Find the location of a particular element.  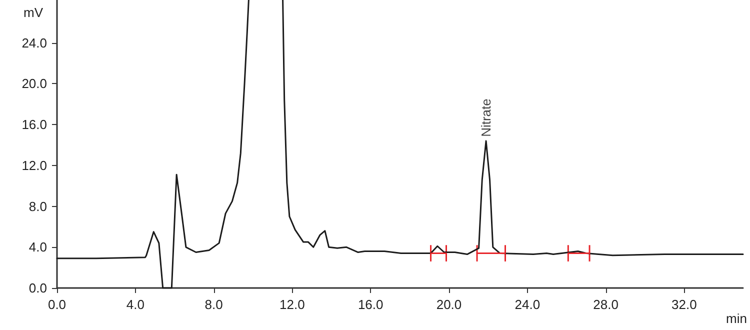

y-tick-label: 0.0 is located at coordinates (37, 288).